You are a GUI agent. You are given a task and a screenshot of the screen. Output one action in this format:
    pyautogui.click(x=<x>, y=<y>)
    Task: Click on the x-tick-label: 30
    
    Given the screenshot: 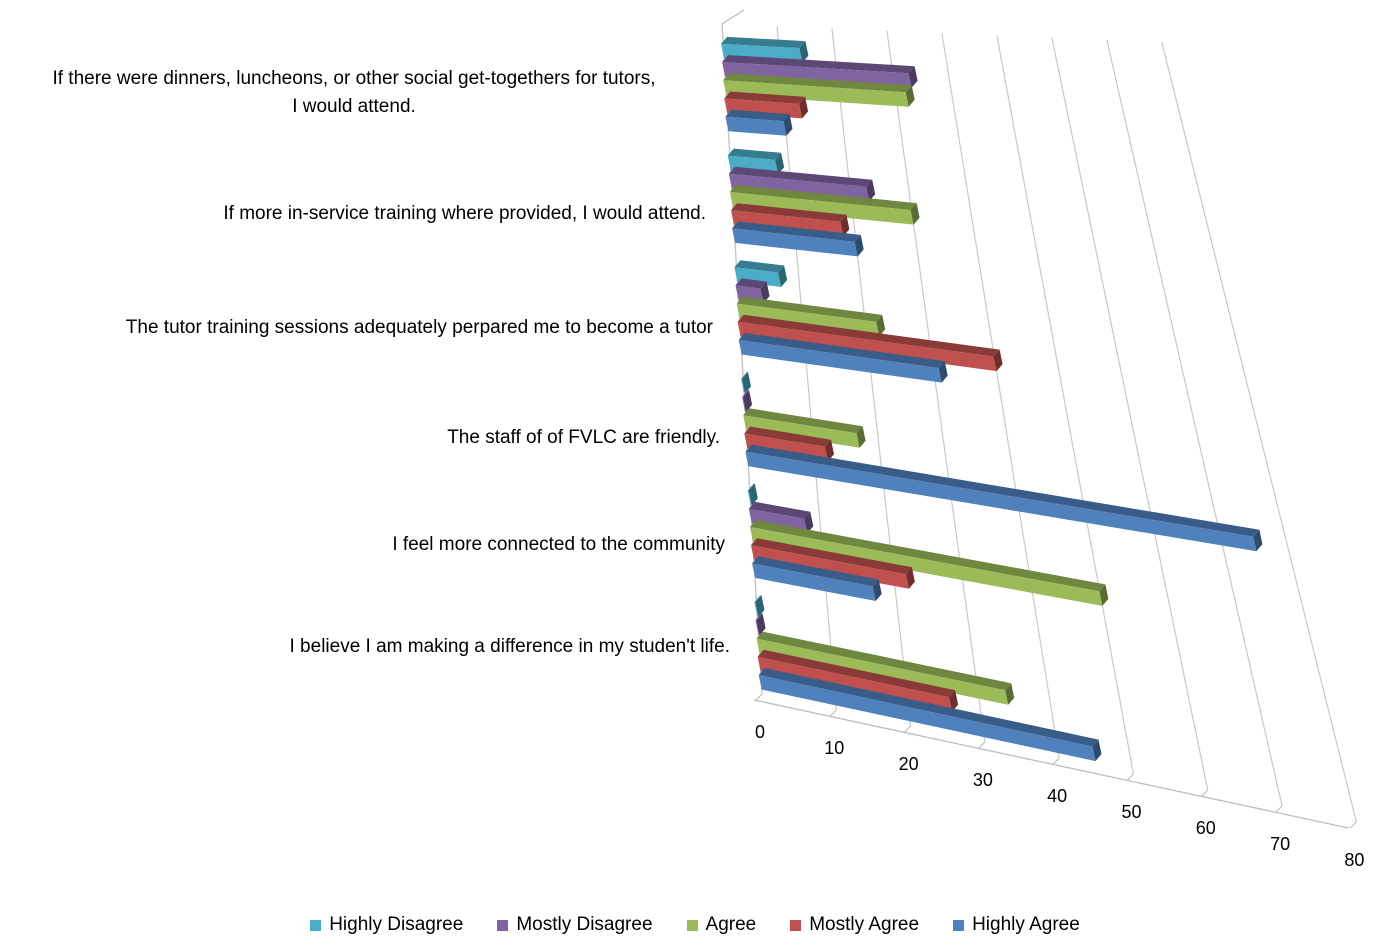 What is the action you would take?
    pyautogui.click(x=983, y=780)
    